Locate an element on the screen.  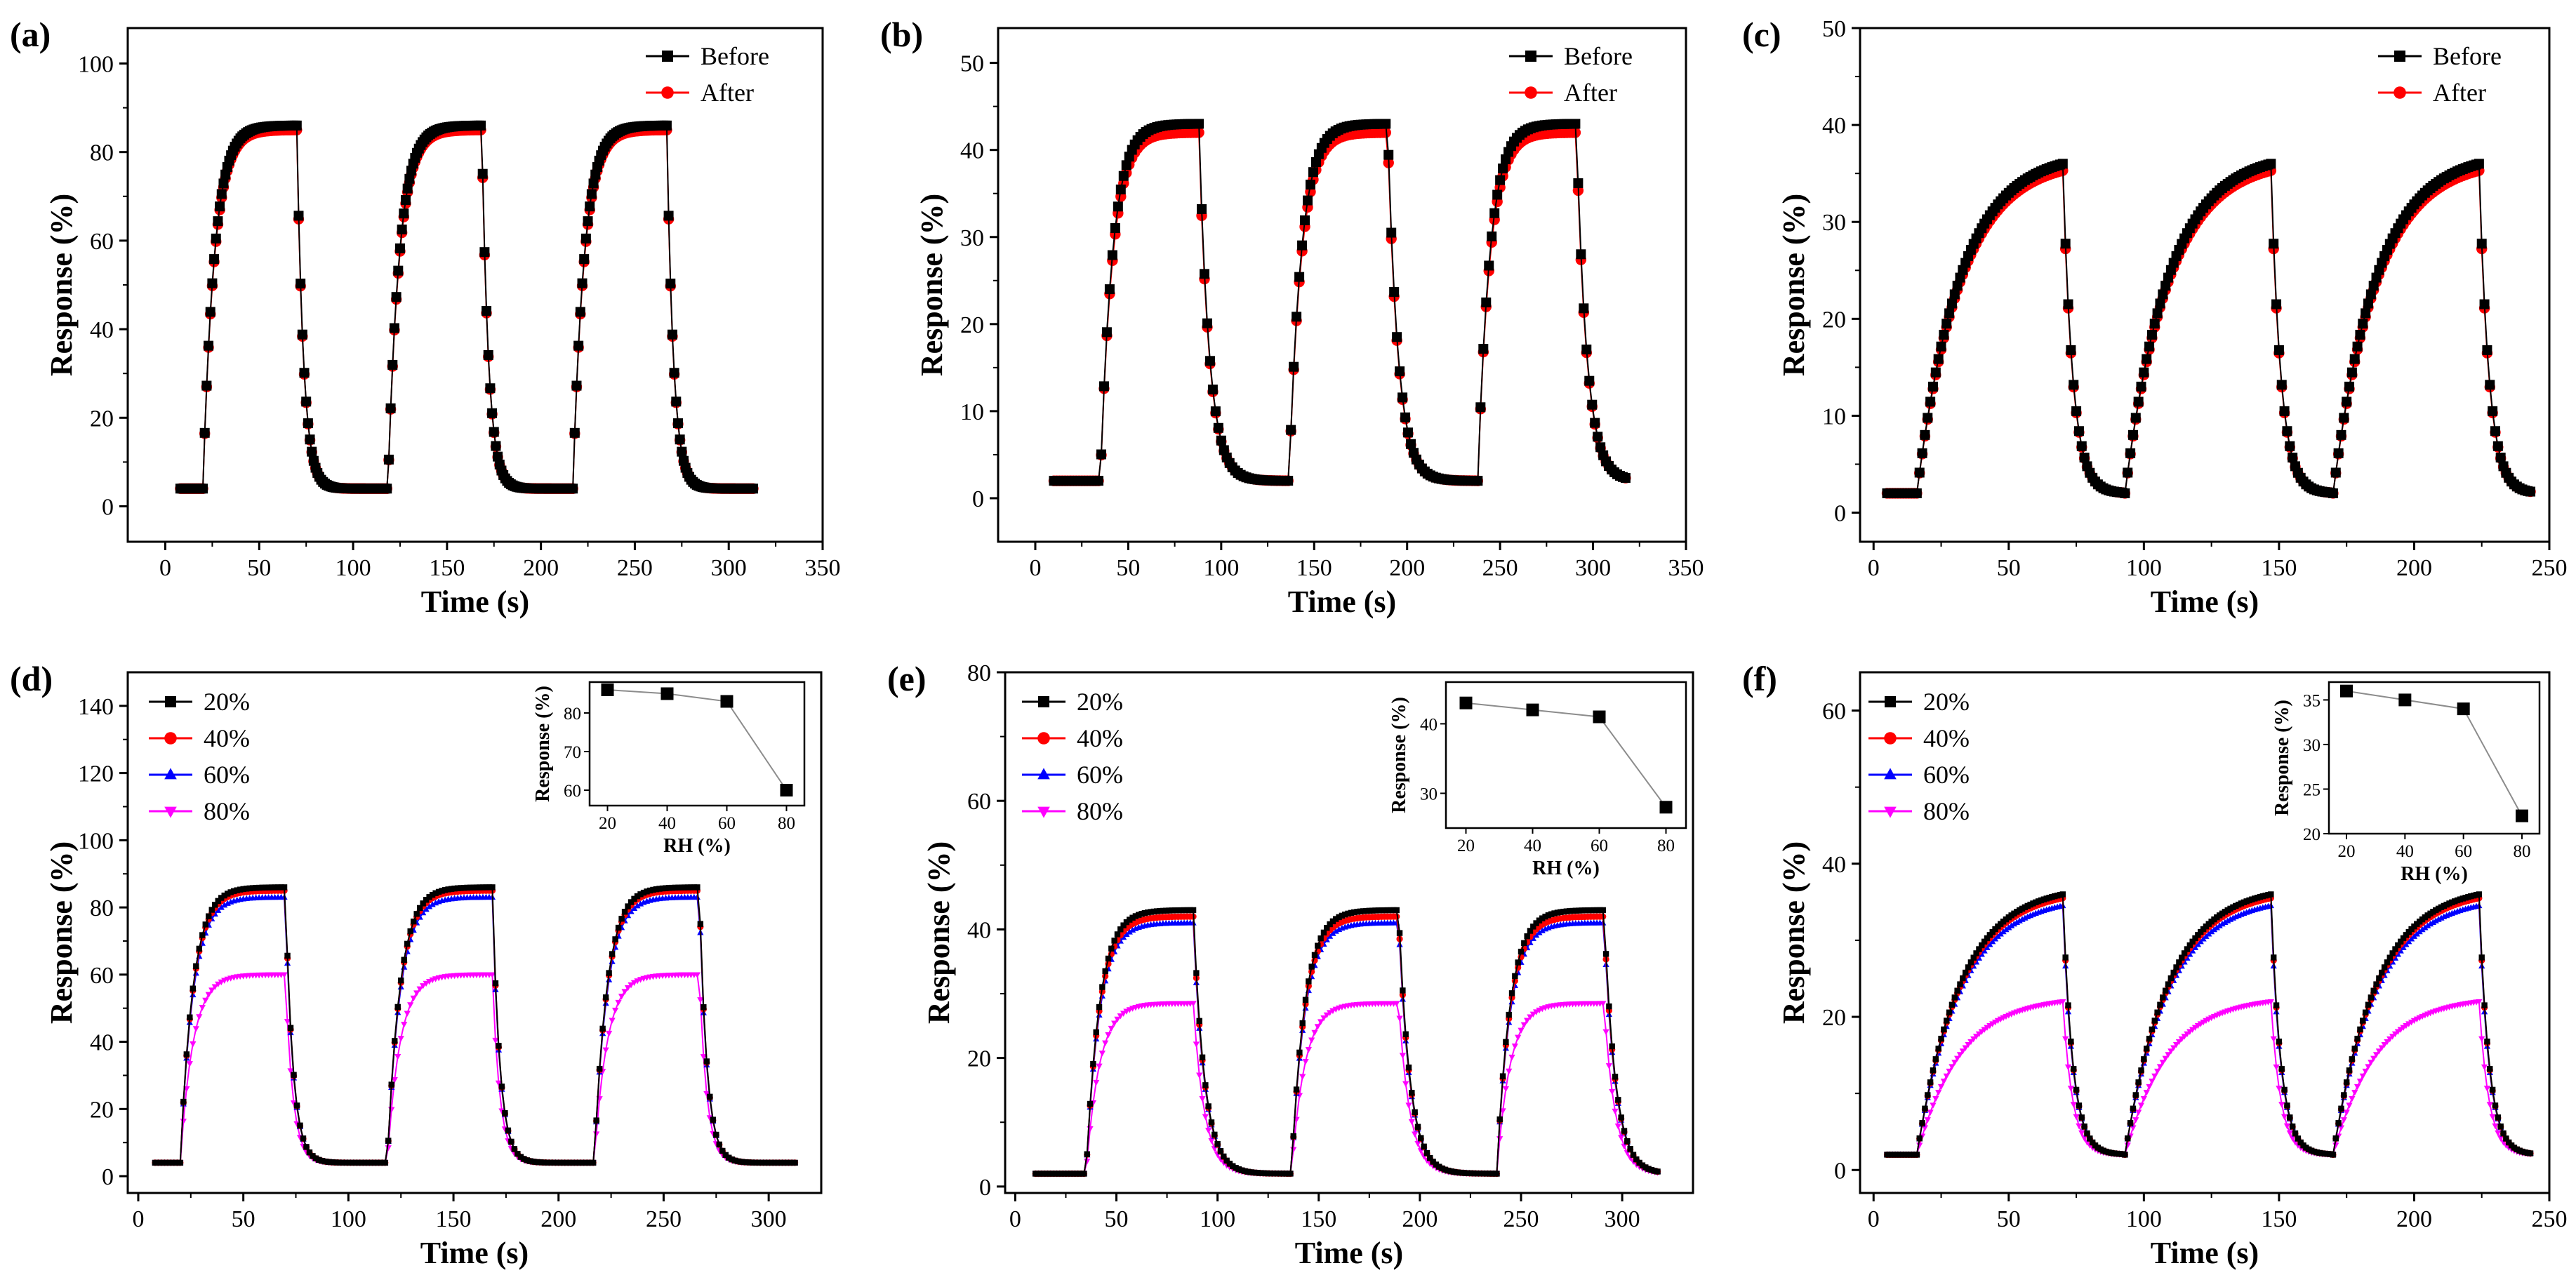
plot-frame is located at coordinates (2205, 285).